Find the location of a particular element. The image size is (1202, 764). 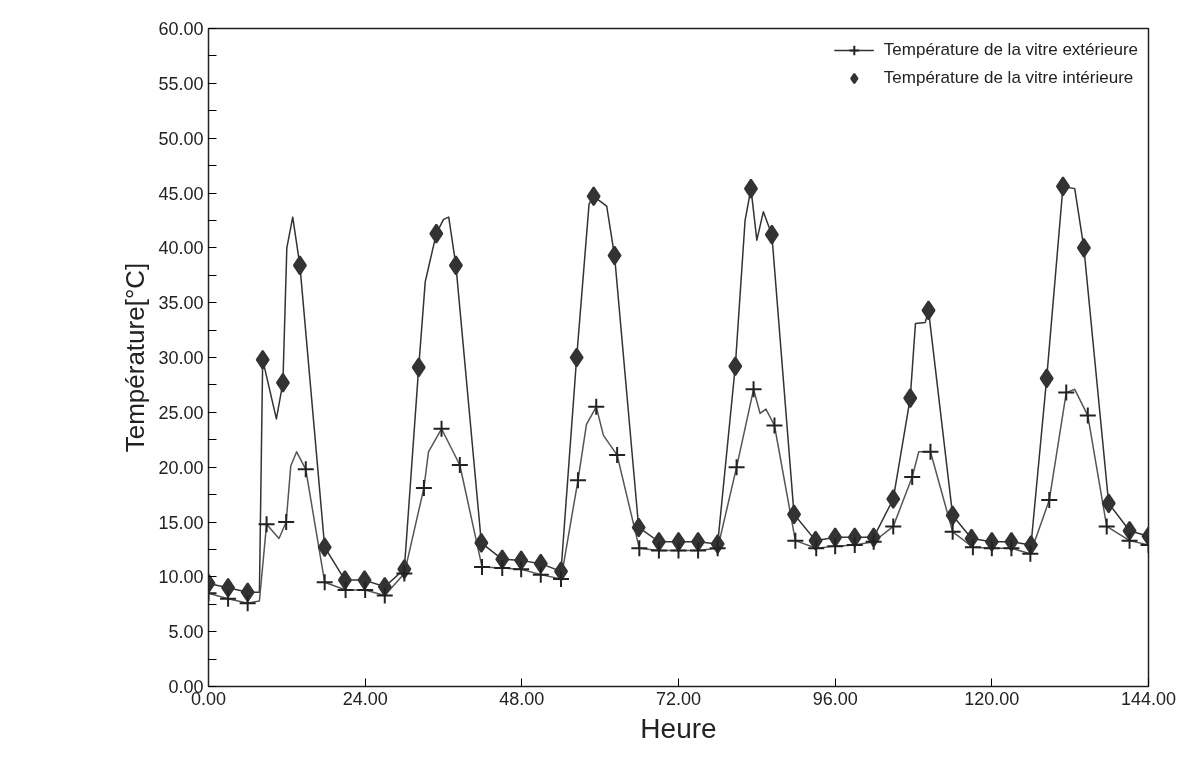

x-tick-label: 120.00 is located at coordinates (992, 698).